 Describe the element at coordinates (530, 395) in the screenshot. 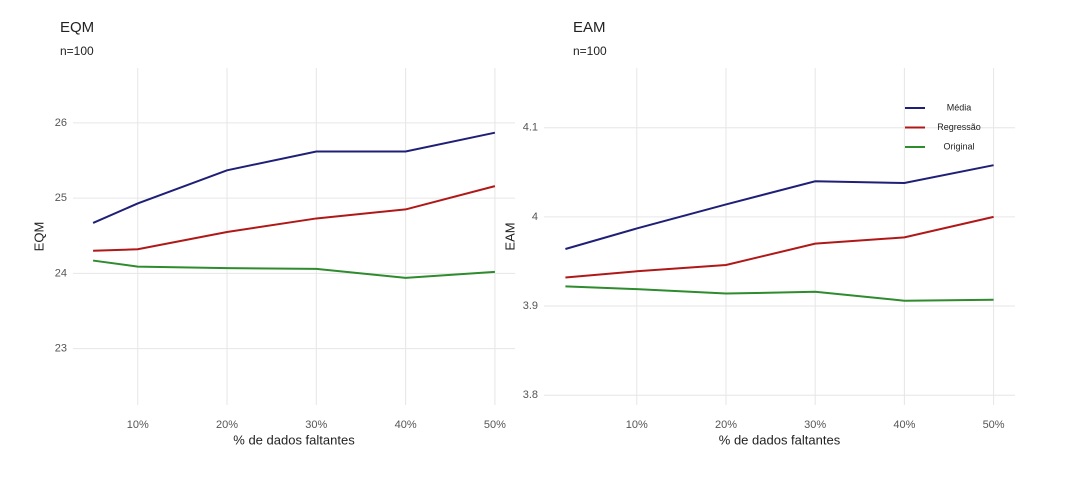

I see `y-tick-label: 3.8` at that location.